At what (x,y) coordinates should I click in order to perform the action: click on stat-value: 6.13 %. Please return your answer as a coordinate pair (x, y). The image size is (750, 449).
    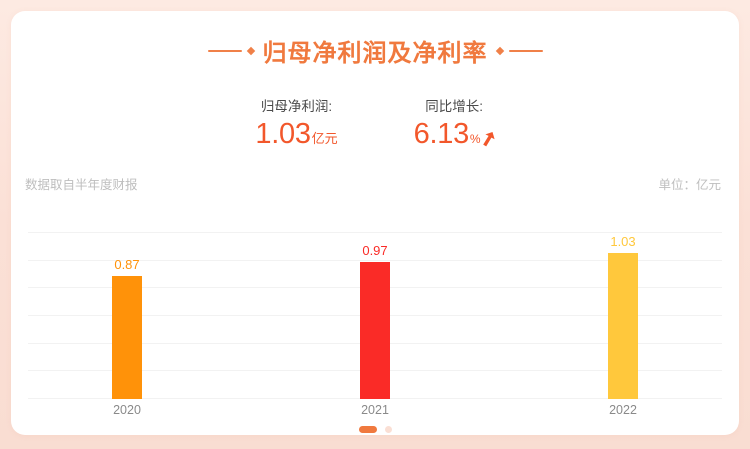
    Looking at the image, I should click on (454, 134).